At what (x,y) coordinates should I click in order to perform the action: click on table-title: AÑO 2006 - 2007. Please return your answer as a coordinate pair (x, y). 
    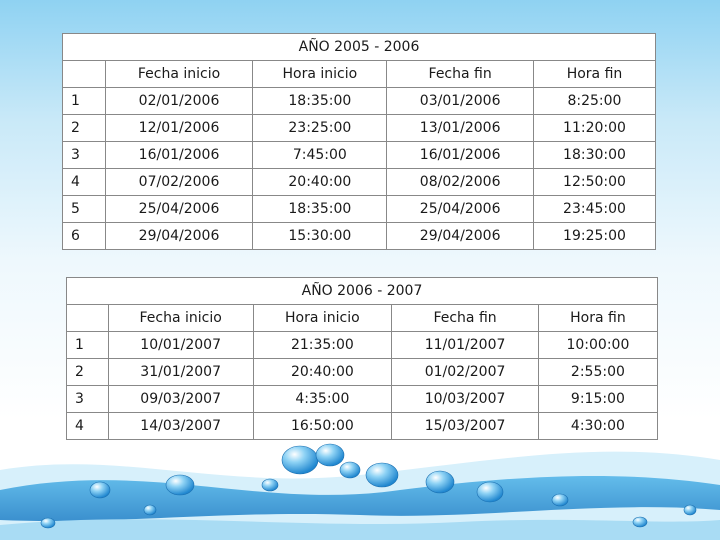
    Looking at the image, I should click on (362, 291).